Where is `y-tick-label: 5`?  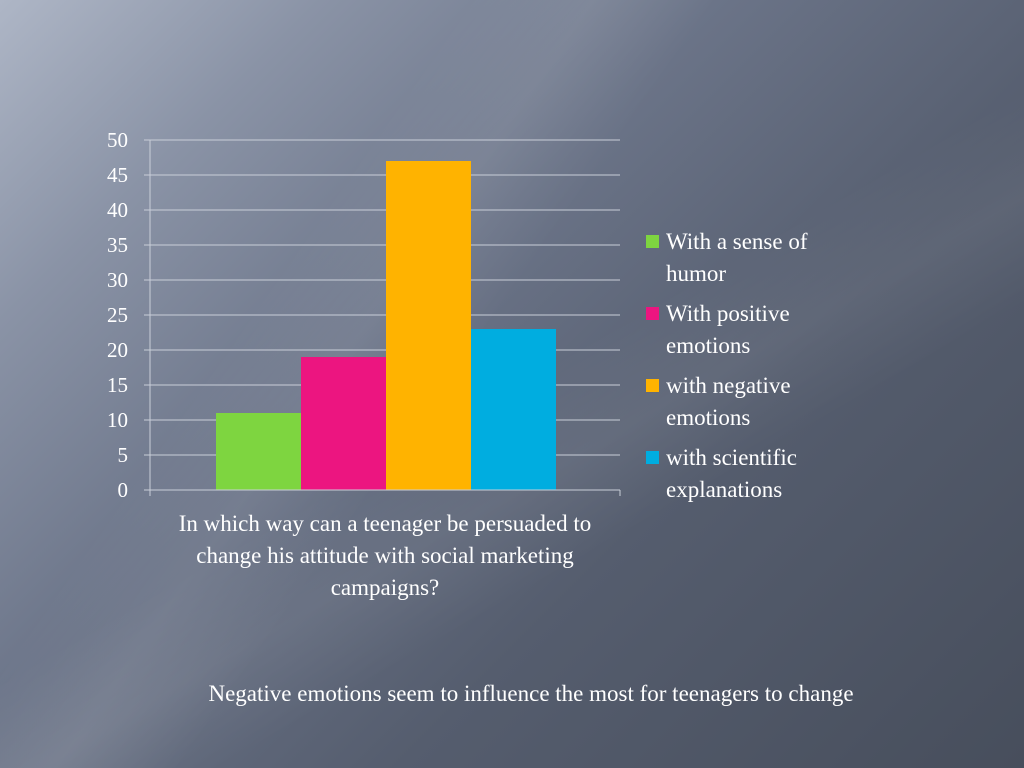
y-tick-label: 5 is located at coordinates (123, 455).